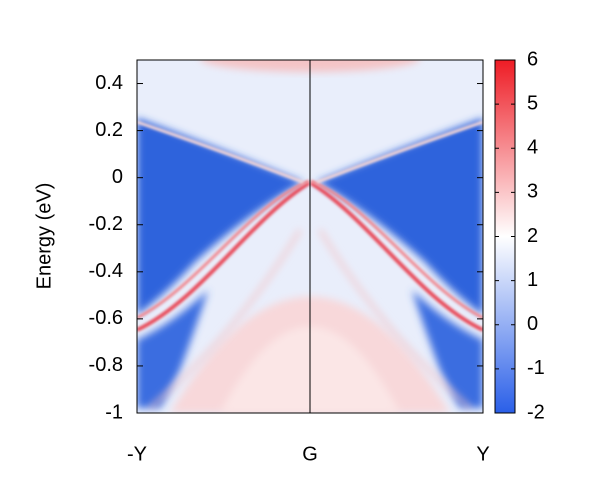 The width and height of the screenshot is (613, 503). I want to click on y-axis-label: Energy (eV), so click(44, 236).